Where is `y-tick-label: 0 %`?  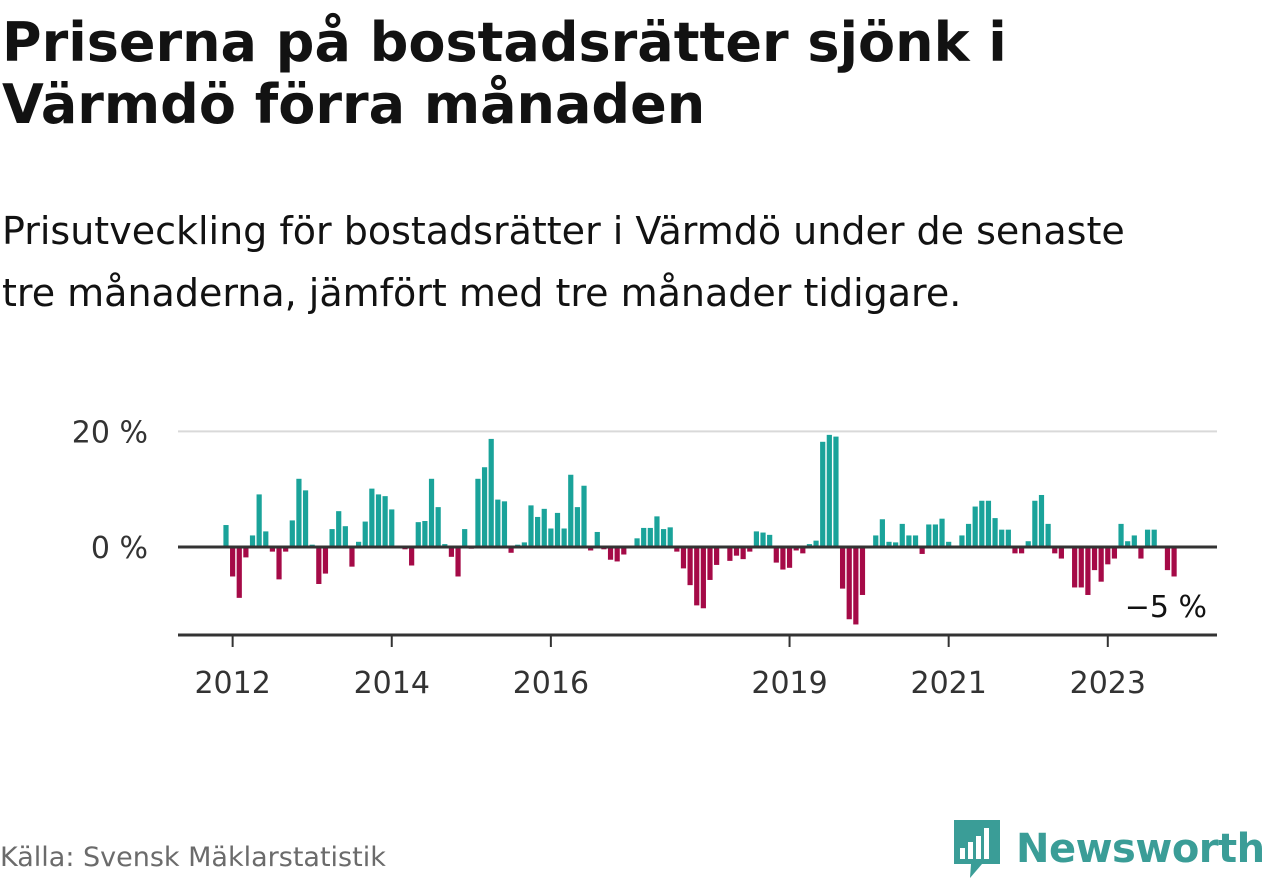 y-tick-label: 0 % is located at coordinates (119, 548).